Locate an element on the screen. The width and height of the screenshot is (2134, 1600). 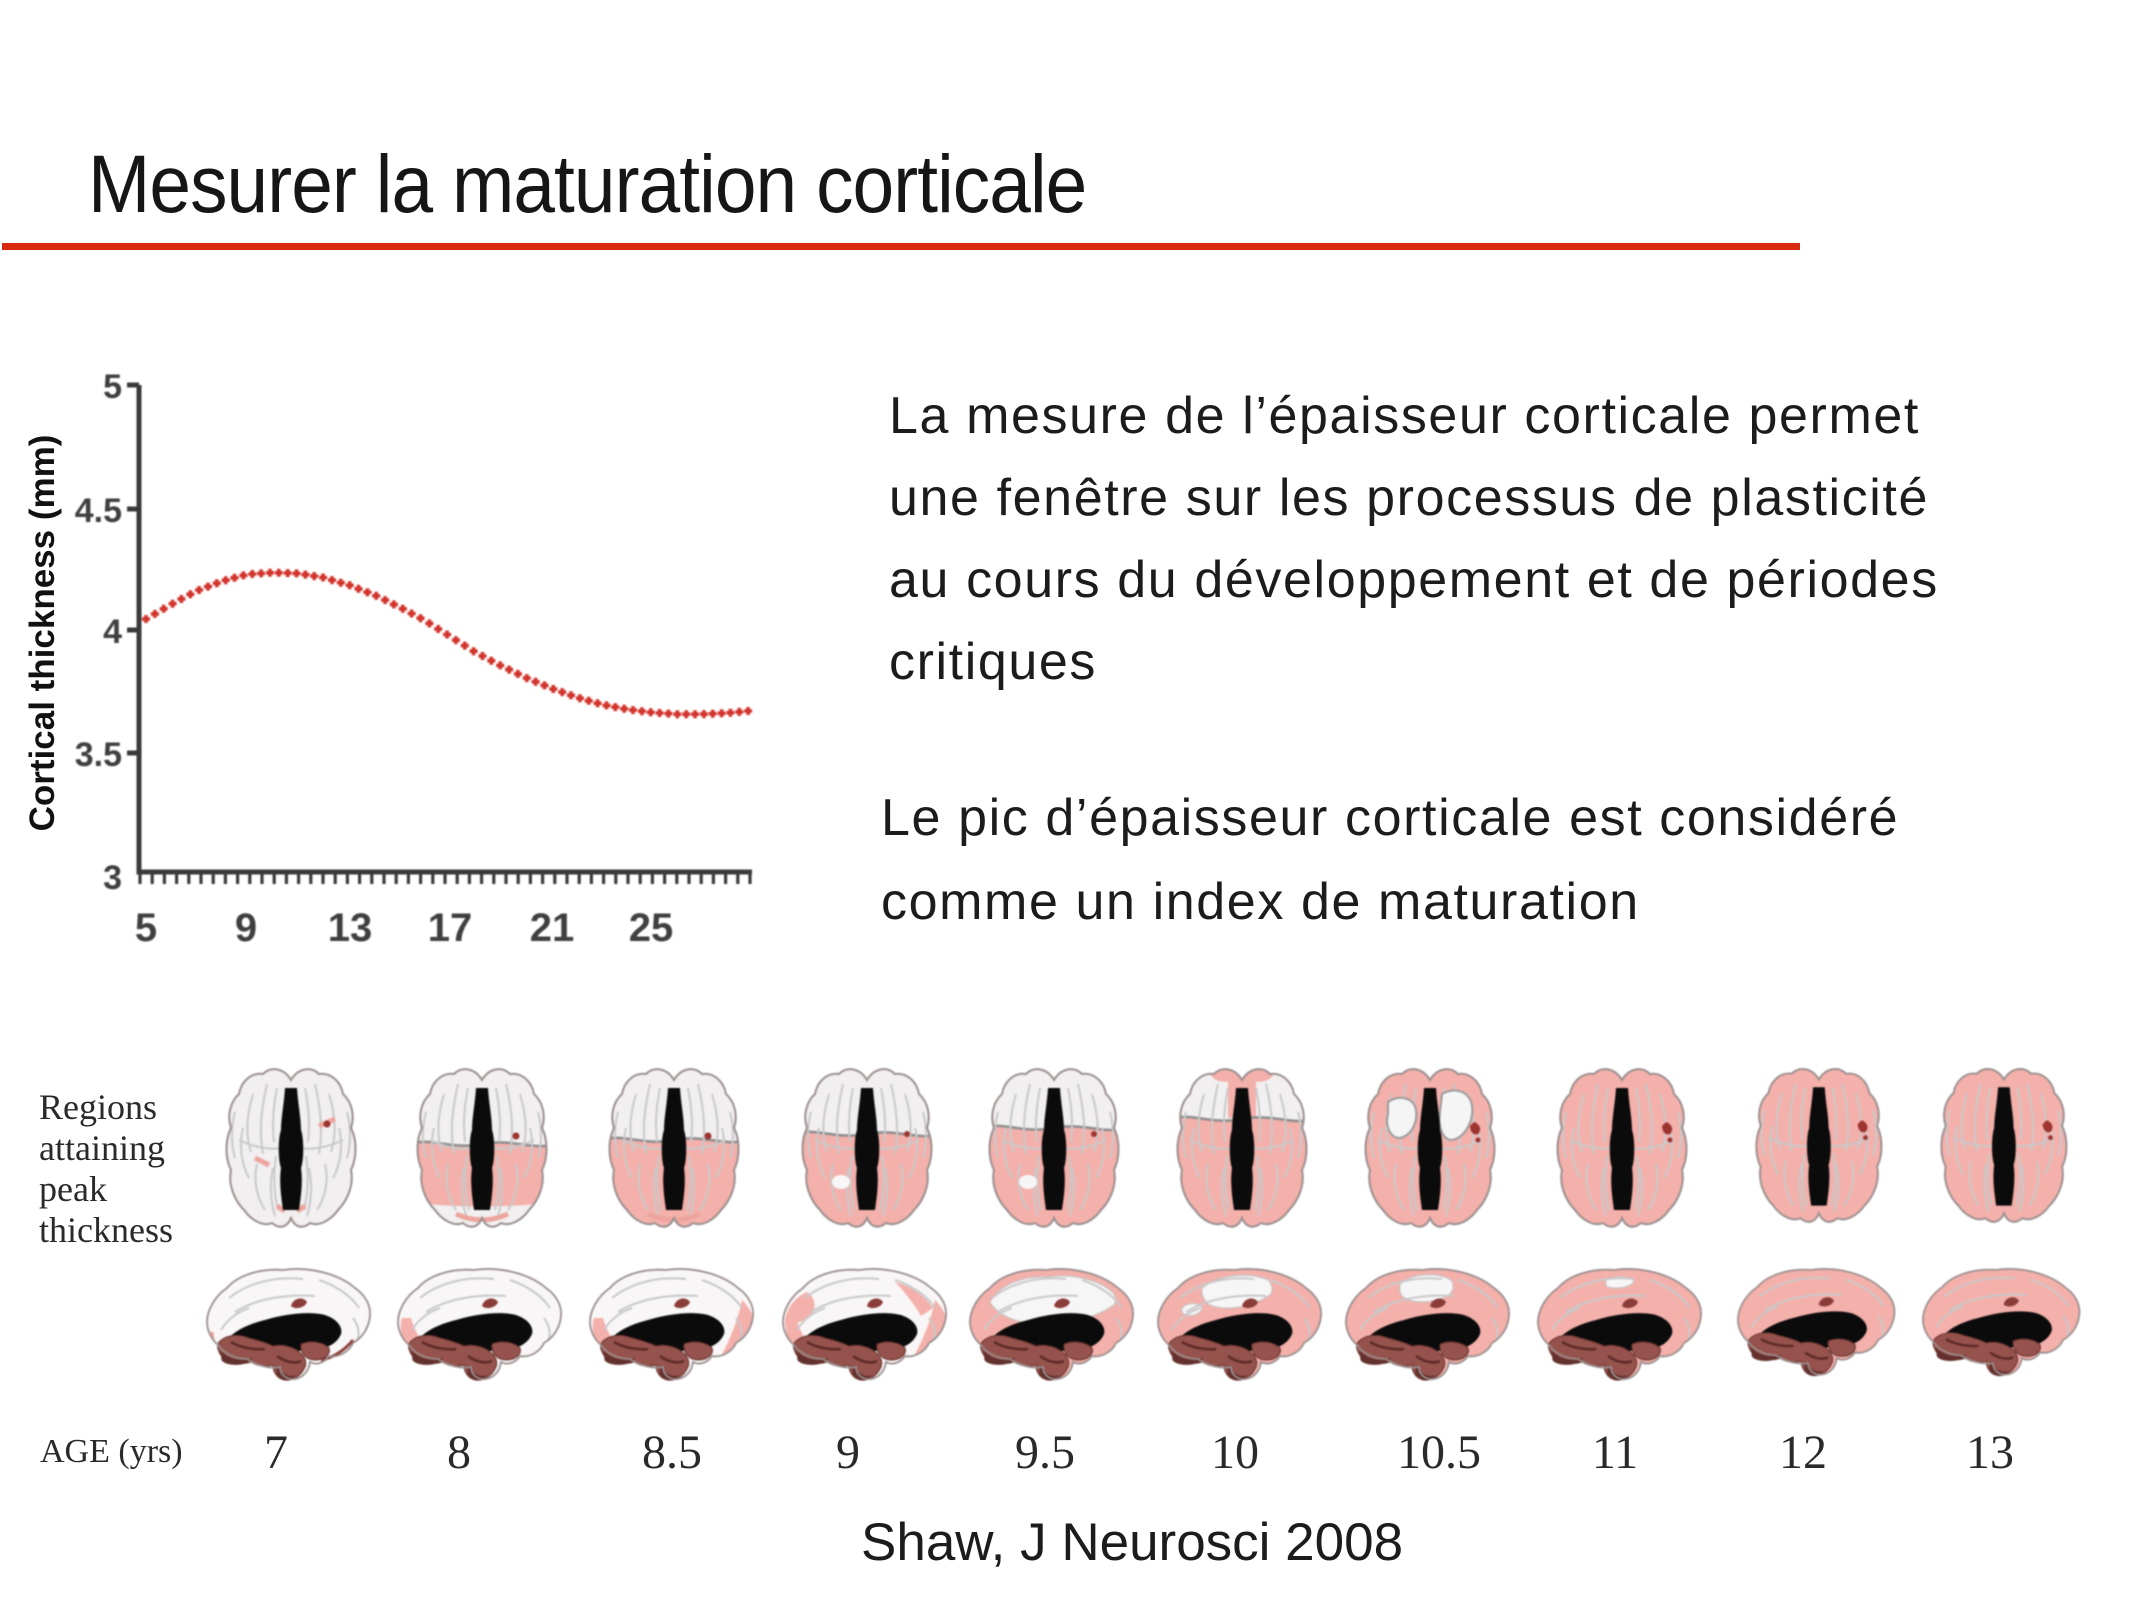
svg-text: 4.5 is located at coordinates (98, 511).